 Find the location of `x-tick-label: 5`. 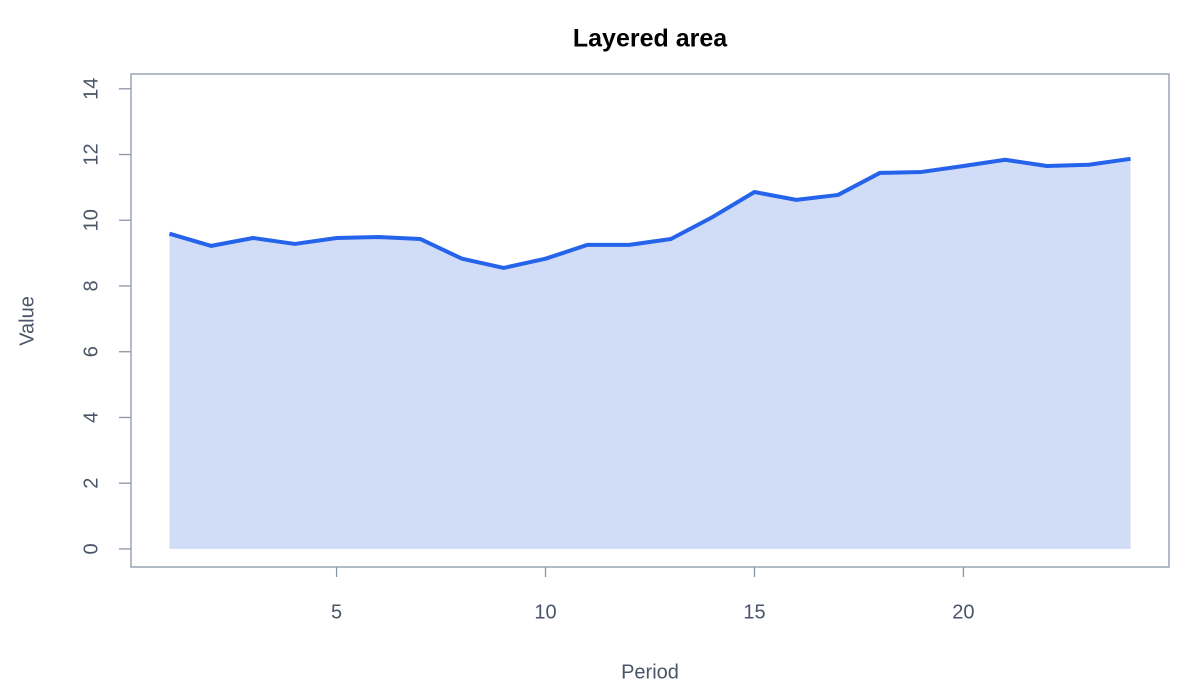

x-tick-label: 5 is located at coordinates (336, 612).